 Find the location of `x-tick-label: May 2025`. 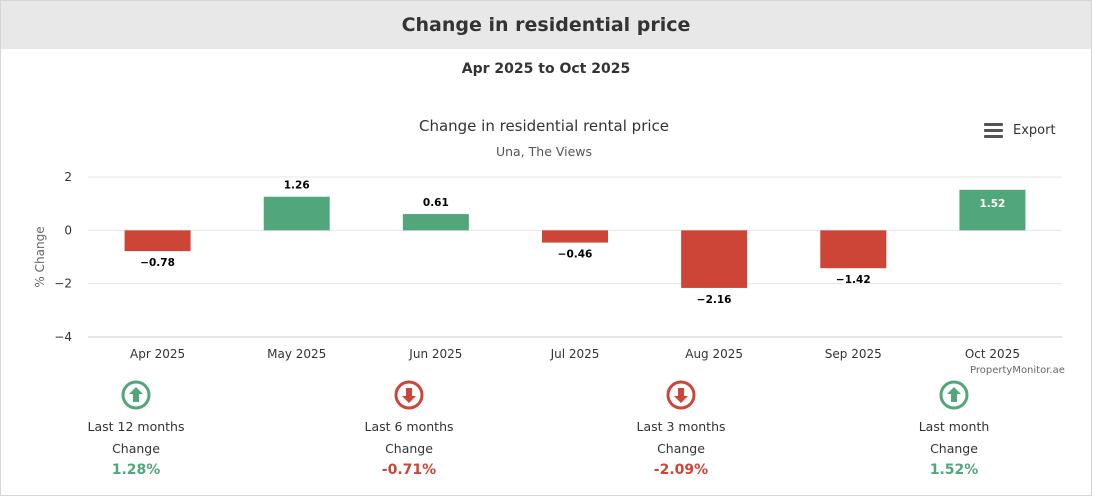

x-tick-label: May 2025 is located at coordinates (296, 354).